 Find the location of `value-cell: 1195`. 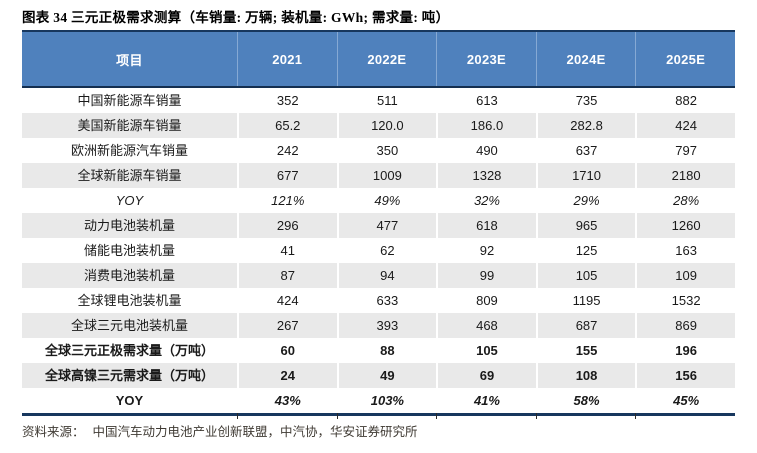

value-cell: 1195 is located at coordinates (585, 300).